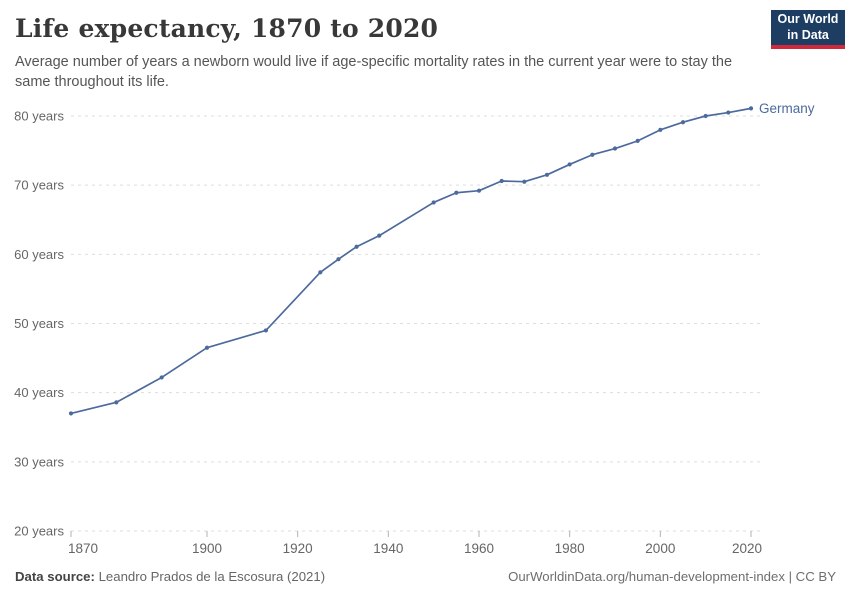 This screenshot has height=600, width=850. I want to click on owid-logo-line2: in Data, so click(808, 34).